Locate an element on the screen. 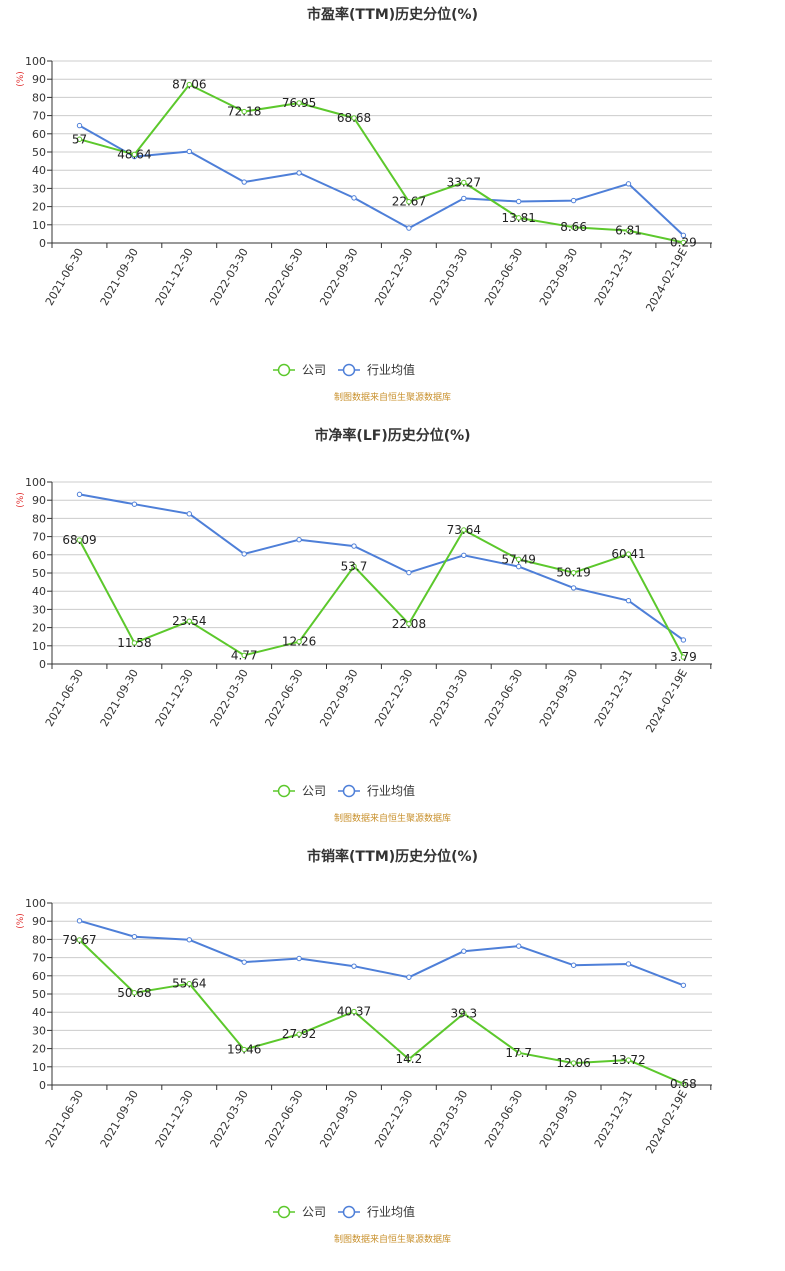 The height and width of the screenshot is (1271, 785). x-tick-label: 2023-12-31 is located at coordinates (613, 277).